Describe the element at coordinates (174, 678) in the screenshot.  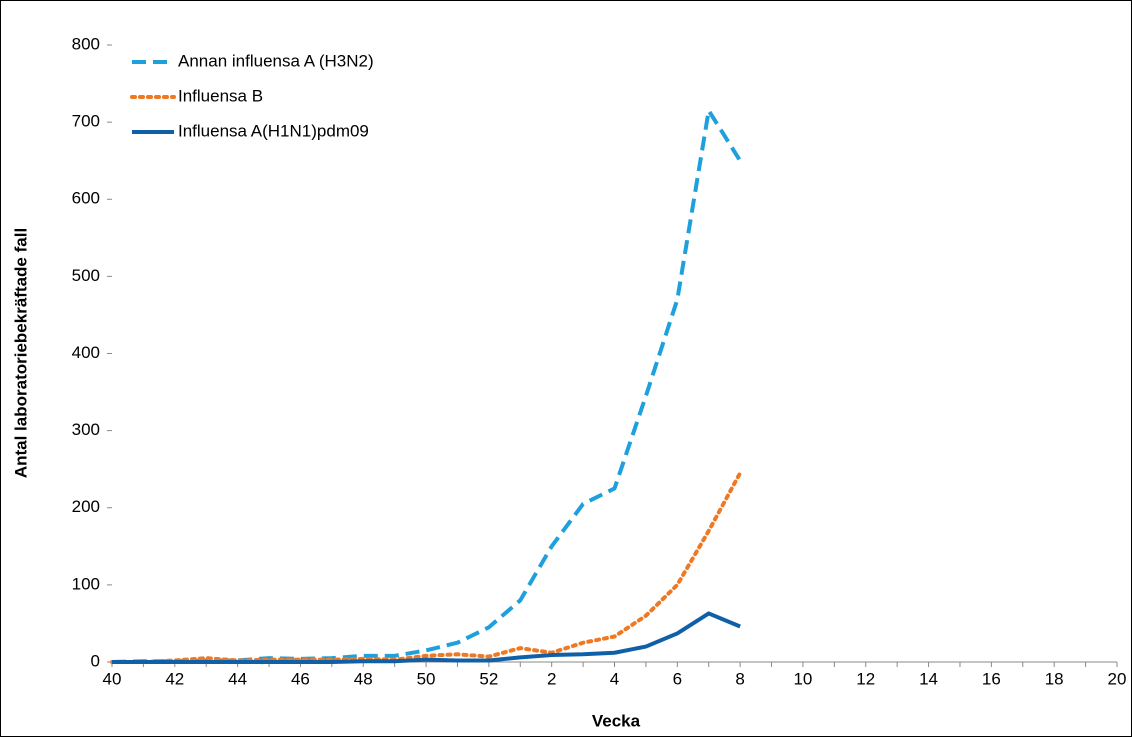
I see `x-tick-label: 42` at that location.